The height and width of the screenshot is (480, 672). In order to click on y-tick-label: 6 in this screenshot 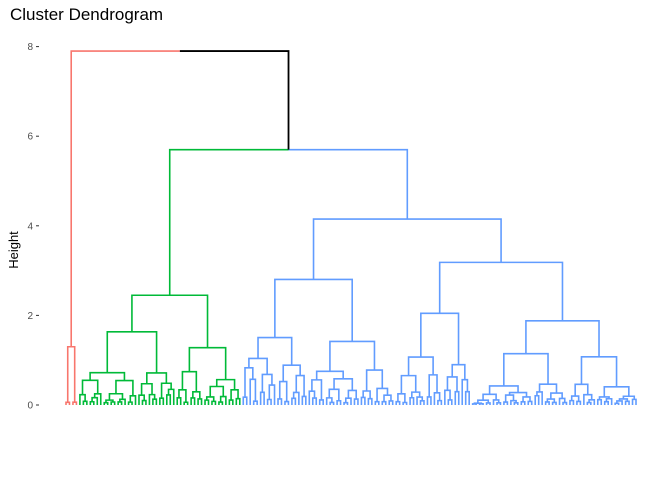, I will do `click(30, 137)`.